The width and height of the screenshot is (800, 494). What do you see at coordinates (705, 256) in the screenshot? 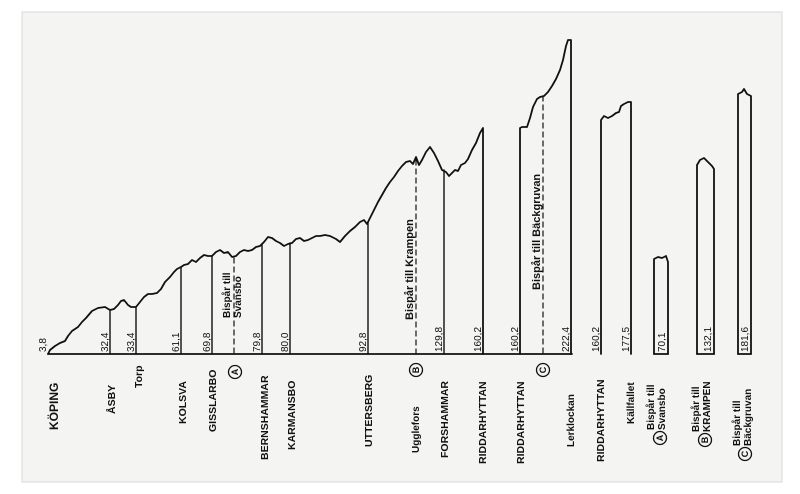
I see `branch-b-profile` at bounding box center [705, 256].